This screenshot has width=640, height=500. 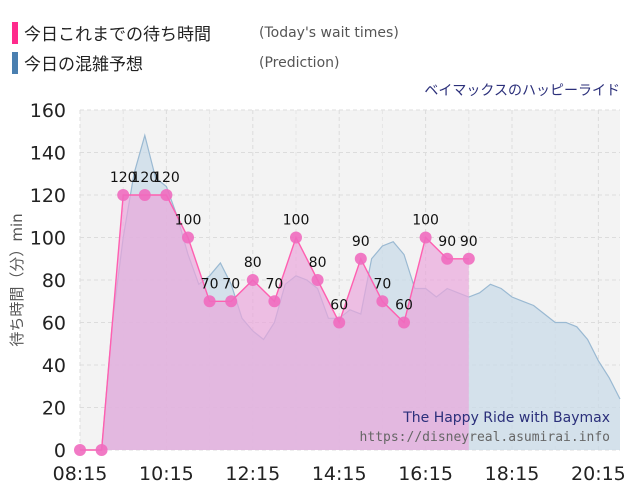 I want to click on x-tick-label: 16:15, so click(x=425, y=474).